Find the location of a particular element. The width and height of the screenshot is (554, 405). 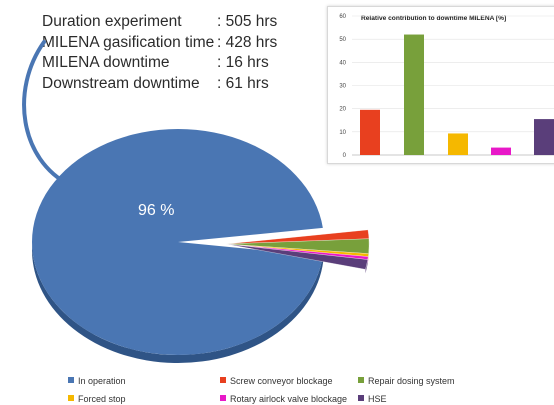

bar-y-tick-label: 40 is located at coordinates (342, 63).